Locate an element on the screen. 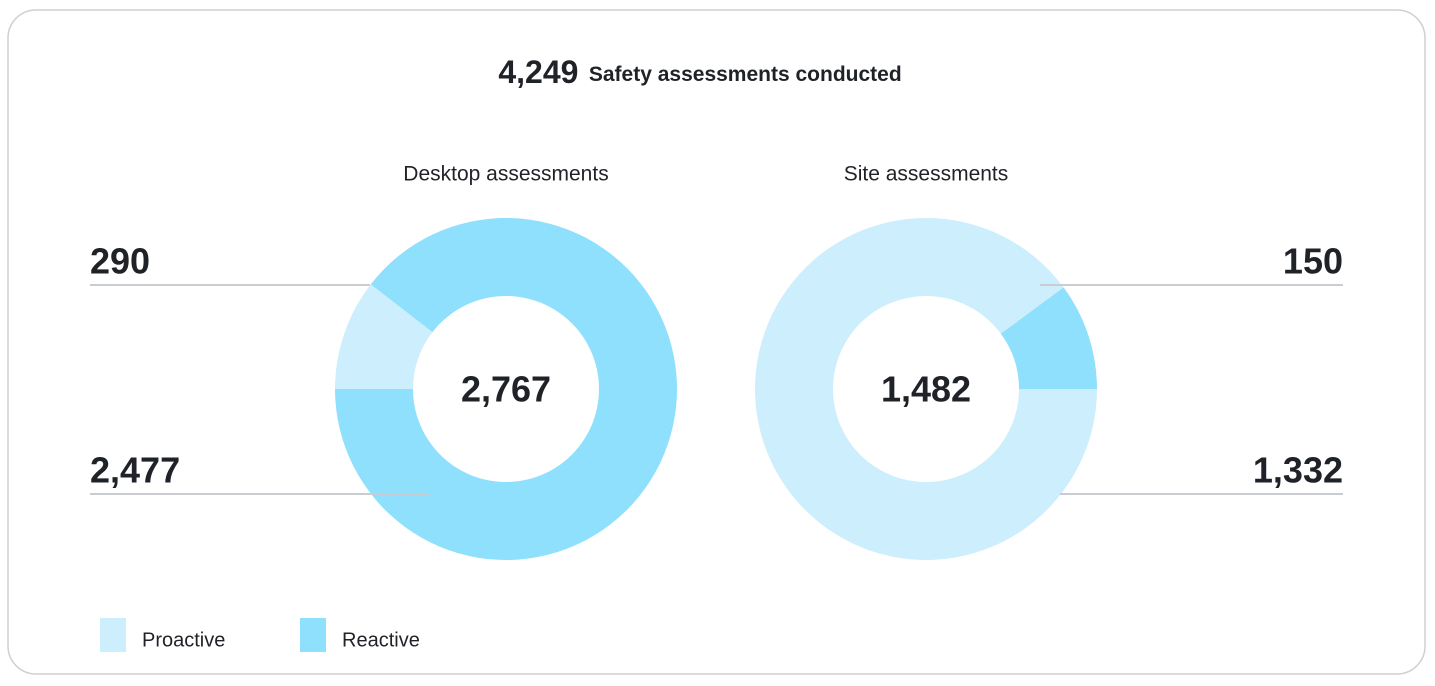 The width and height of the screenshot is (1435, 686). legend-label: Proactive is located at coordinates (183, 640).